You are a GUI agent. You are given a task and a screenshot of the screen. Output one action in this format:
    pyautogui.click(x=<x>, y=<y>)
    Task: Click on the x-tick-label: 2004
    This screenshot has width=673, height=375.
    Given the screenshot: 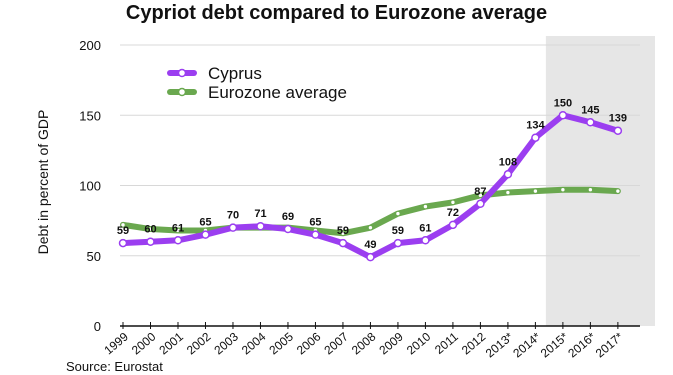 What is the action you would take?
    pyautogui.click(x=254, y=343)
    